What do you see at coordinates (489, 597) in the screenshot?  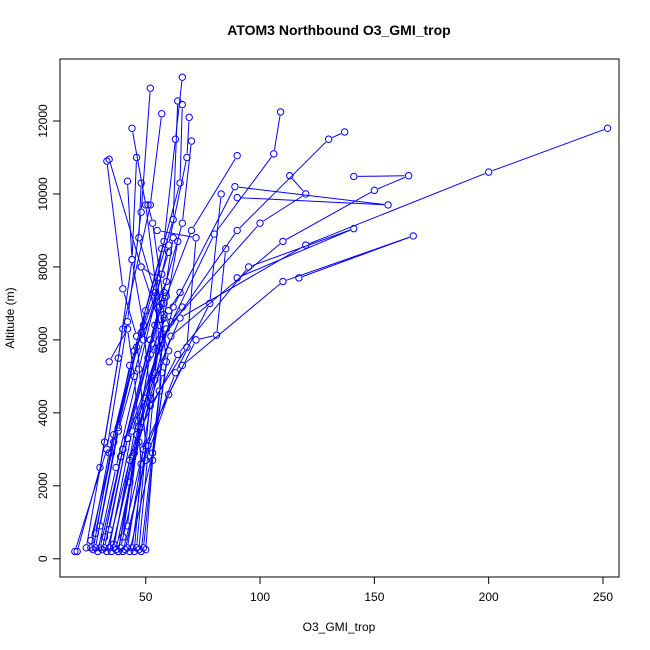 I see `x-tick-label: 200` at bounding box center [489, 597].